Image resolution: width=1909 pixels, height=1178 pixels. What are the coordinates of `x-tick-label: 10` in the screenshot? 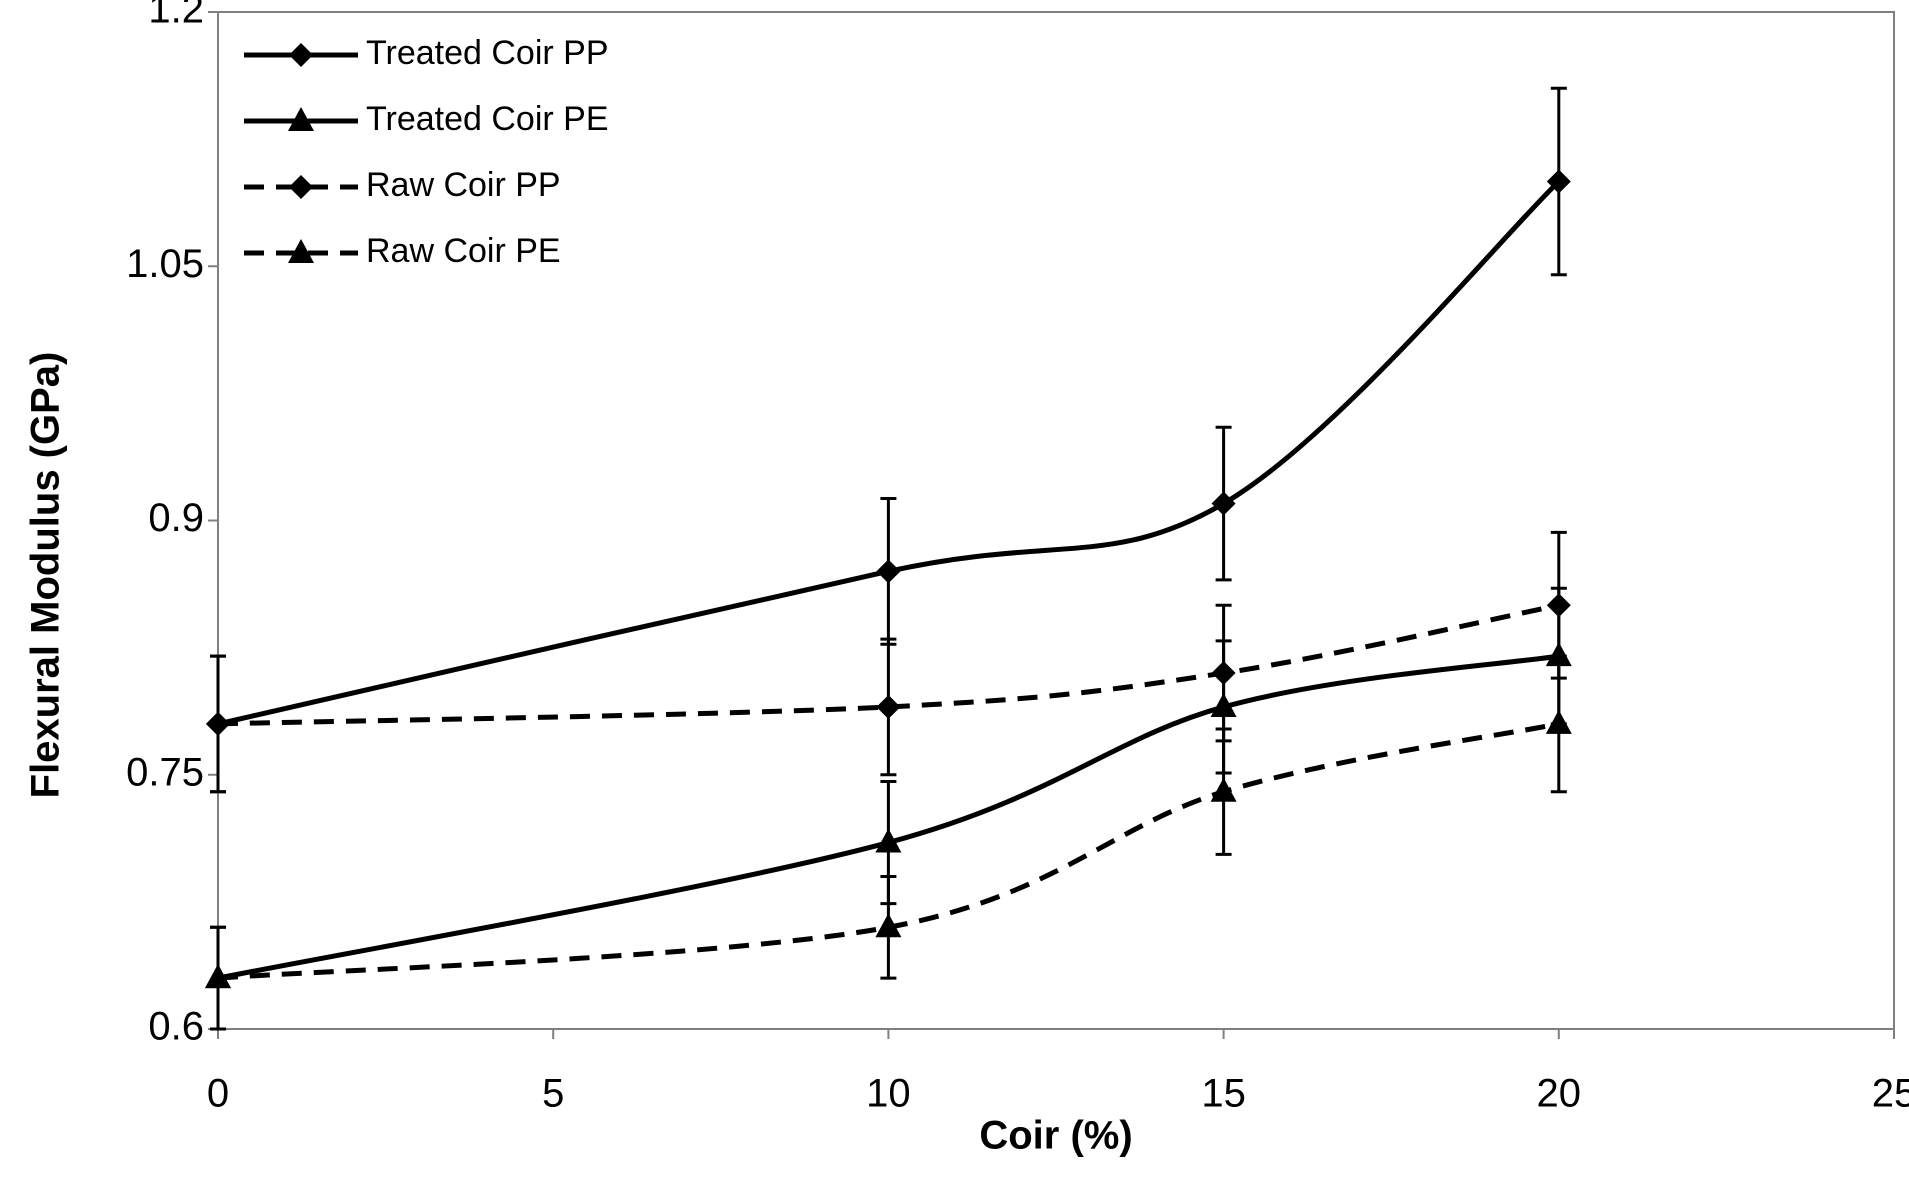 It's located at (888, 1094).